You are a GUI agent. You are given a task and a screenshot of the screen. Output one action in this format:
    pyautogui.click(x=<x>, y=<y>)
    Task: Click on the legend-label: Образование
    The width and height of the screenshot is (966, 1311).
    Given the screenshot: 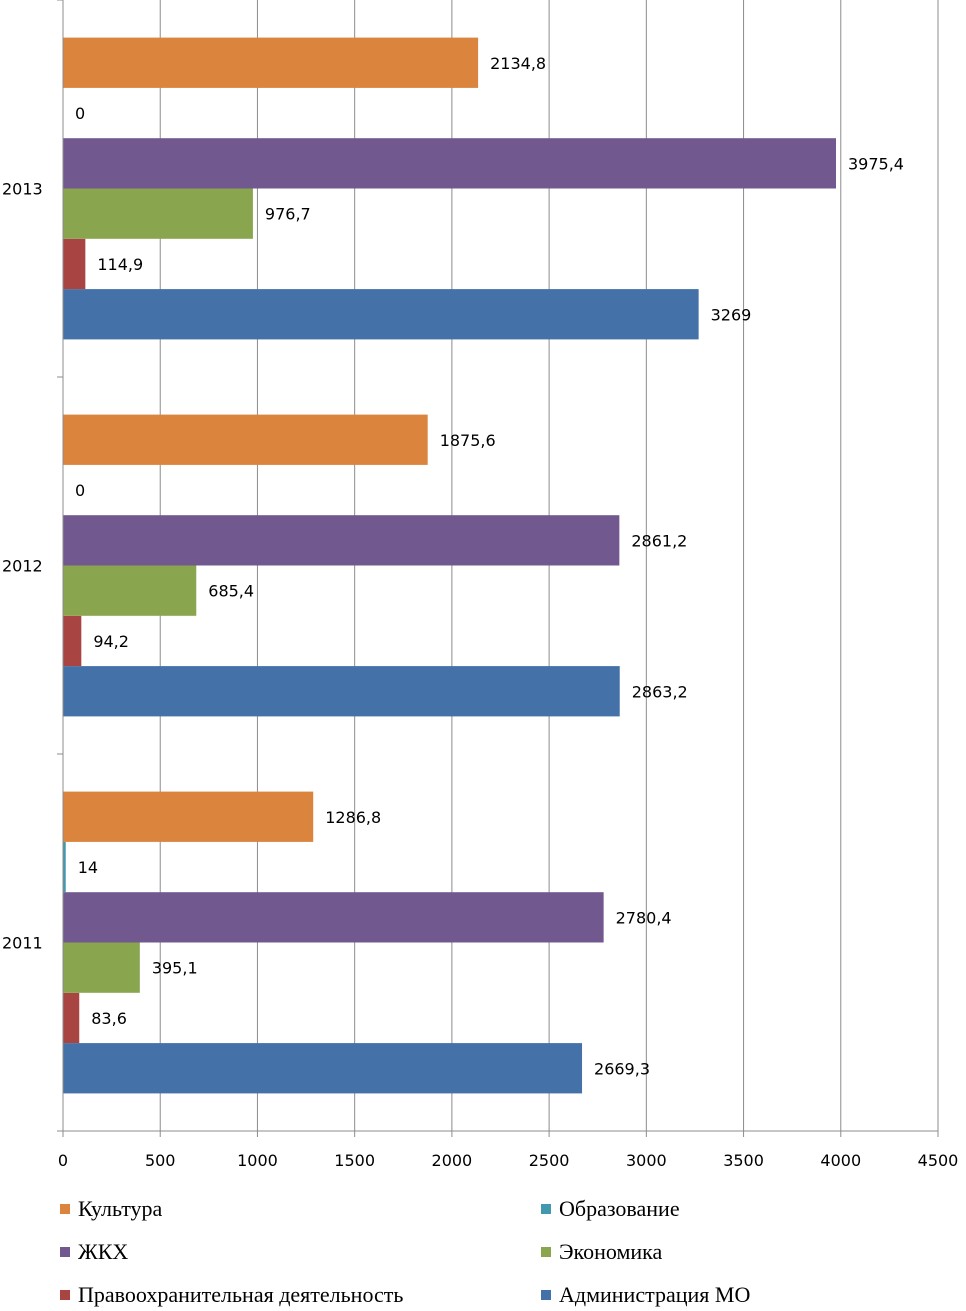 What is the action you would take?
    pyautogui.click(x=619, y=1208)
    